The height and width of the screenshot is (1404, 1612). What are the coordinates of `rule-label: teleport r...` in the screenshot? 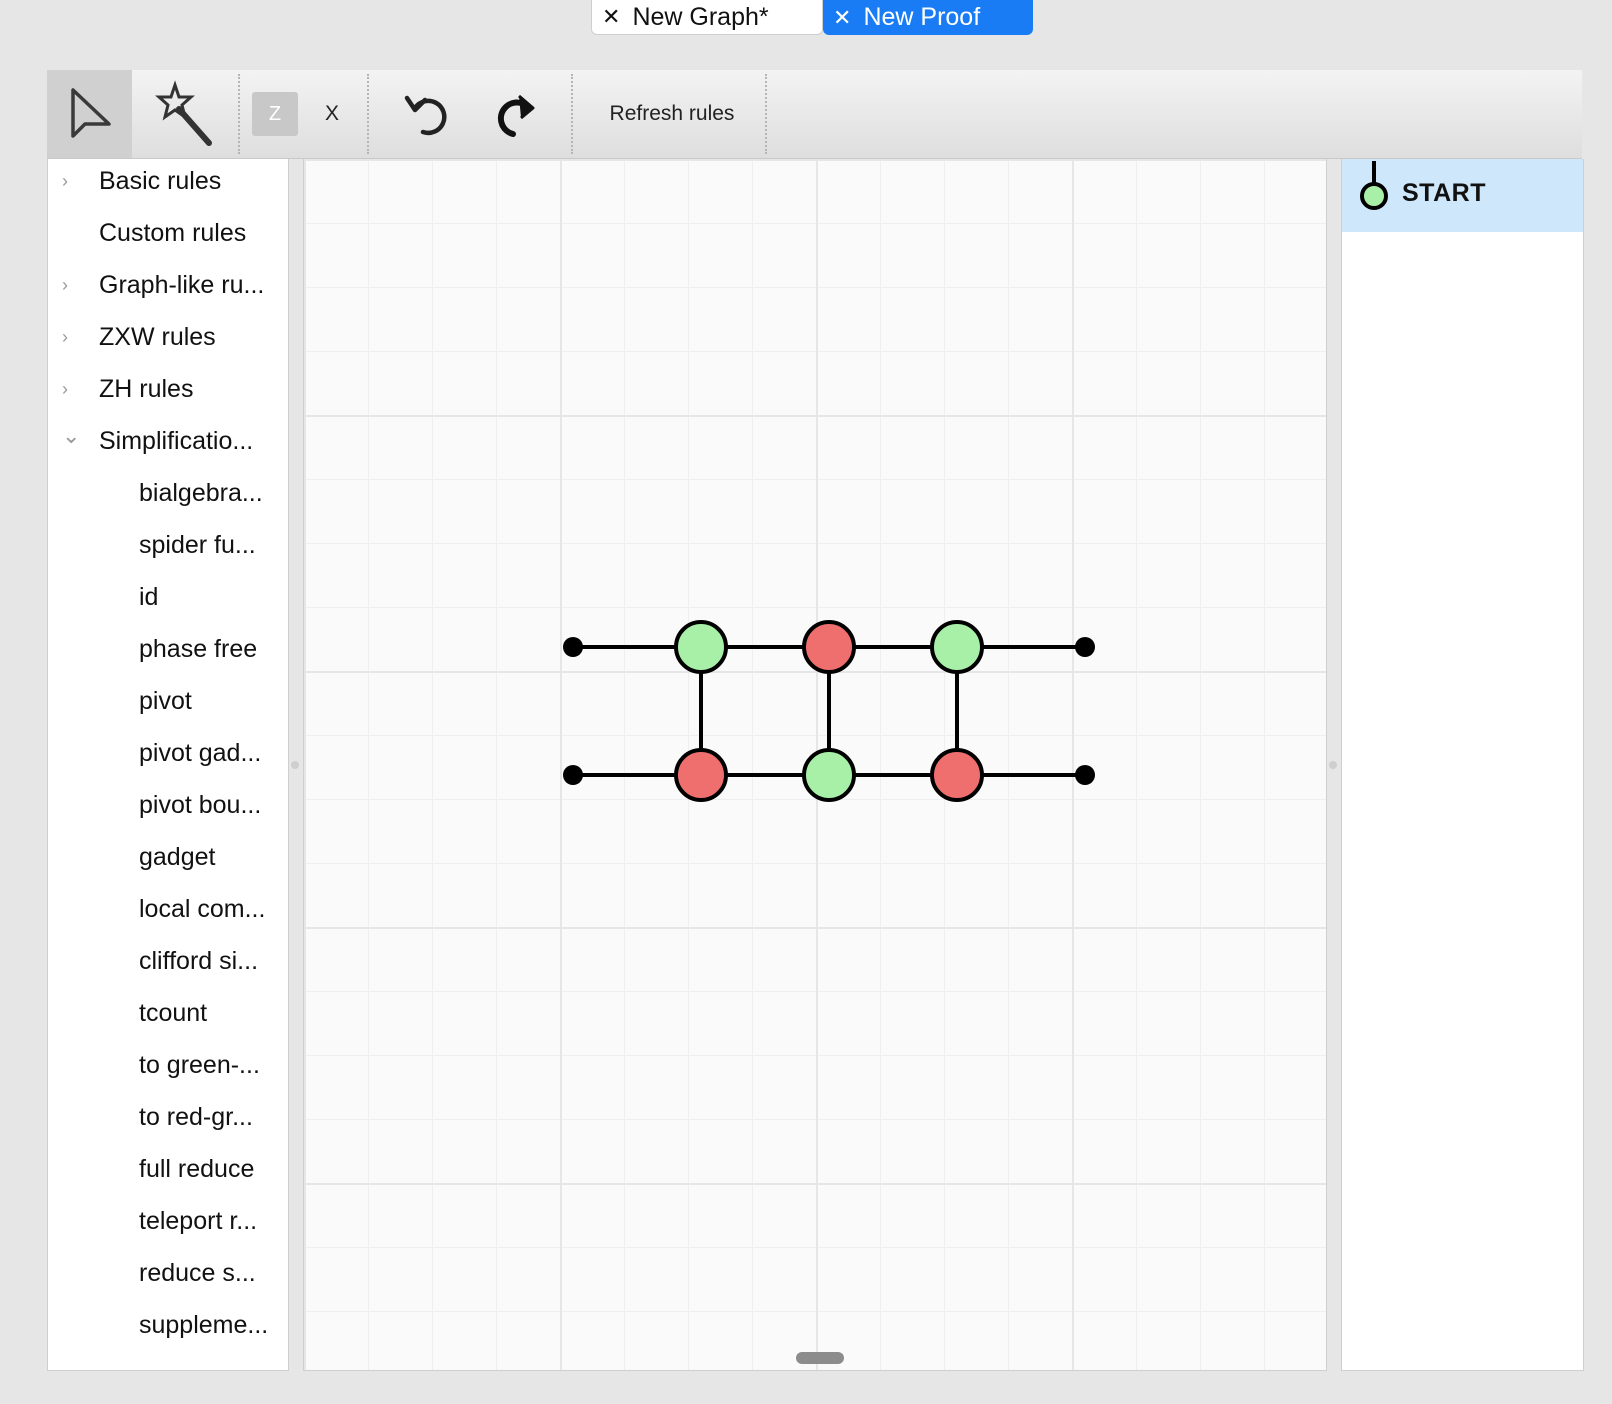 It's located at (198, 1220).